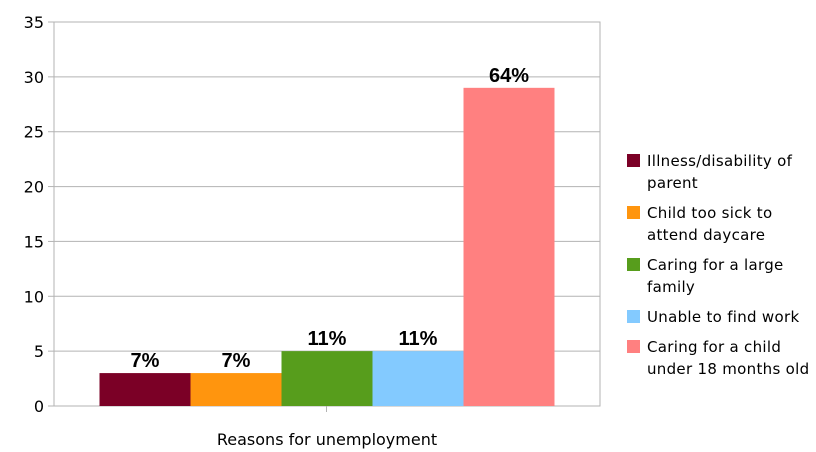  What do you see at coordinates (509, 76) in the screenshot?
I see `data-label: 64%` at bounding box center [509, 76].